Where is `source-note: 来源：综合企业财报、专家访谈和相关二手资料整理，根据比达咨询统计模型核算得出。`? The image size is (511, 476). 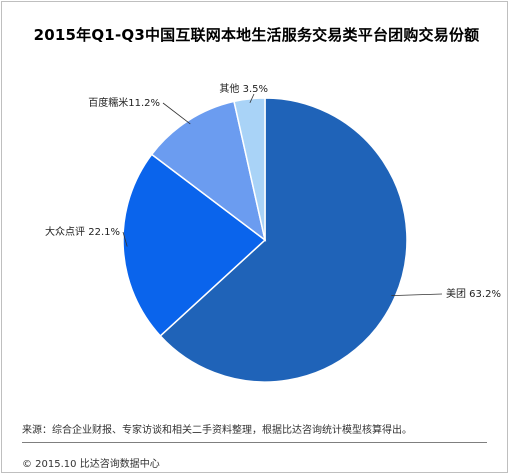 source-note: 来源：综合企业财报、专家访谈和相关二手资料整理，根据比达咨询统计模型核算得出。 is located at coordinates (217, 430).